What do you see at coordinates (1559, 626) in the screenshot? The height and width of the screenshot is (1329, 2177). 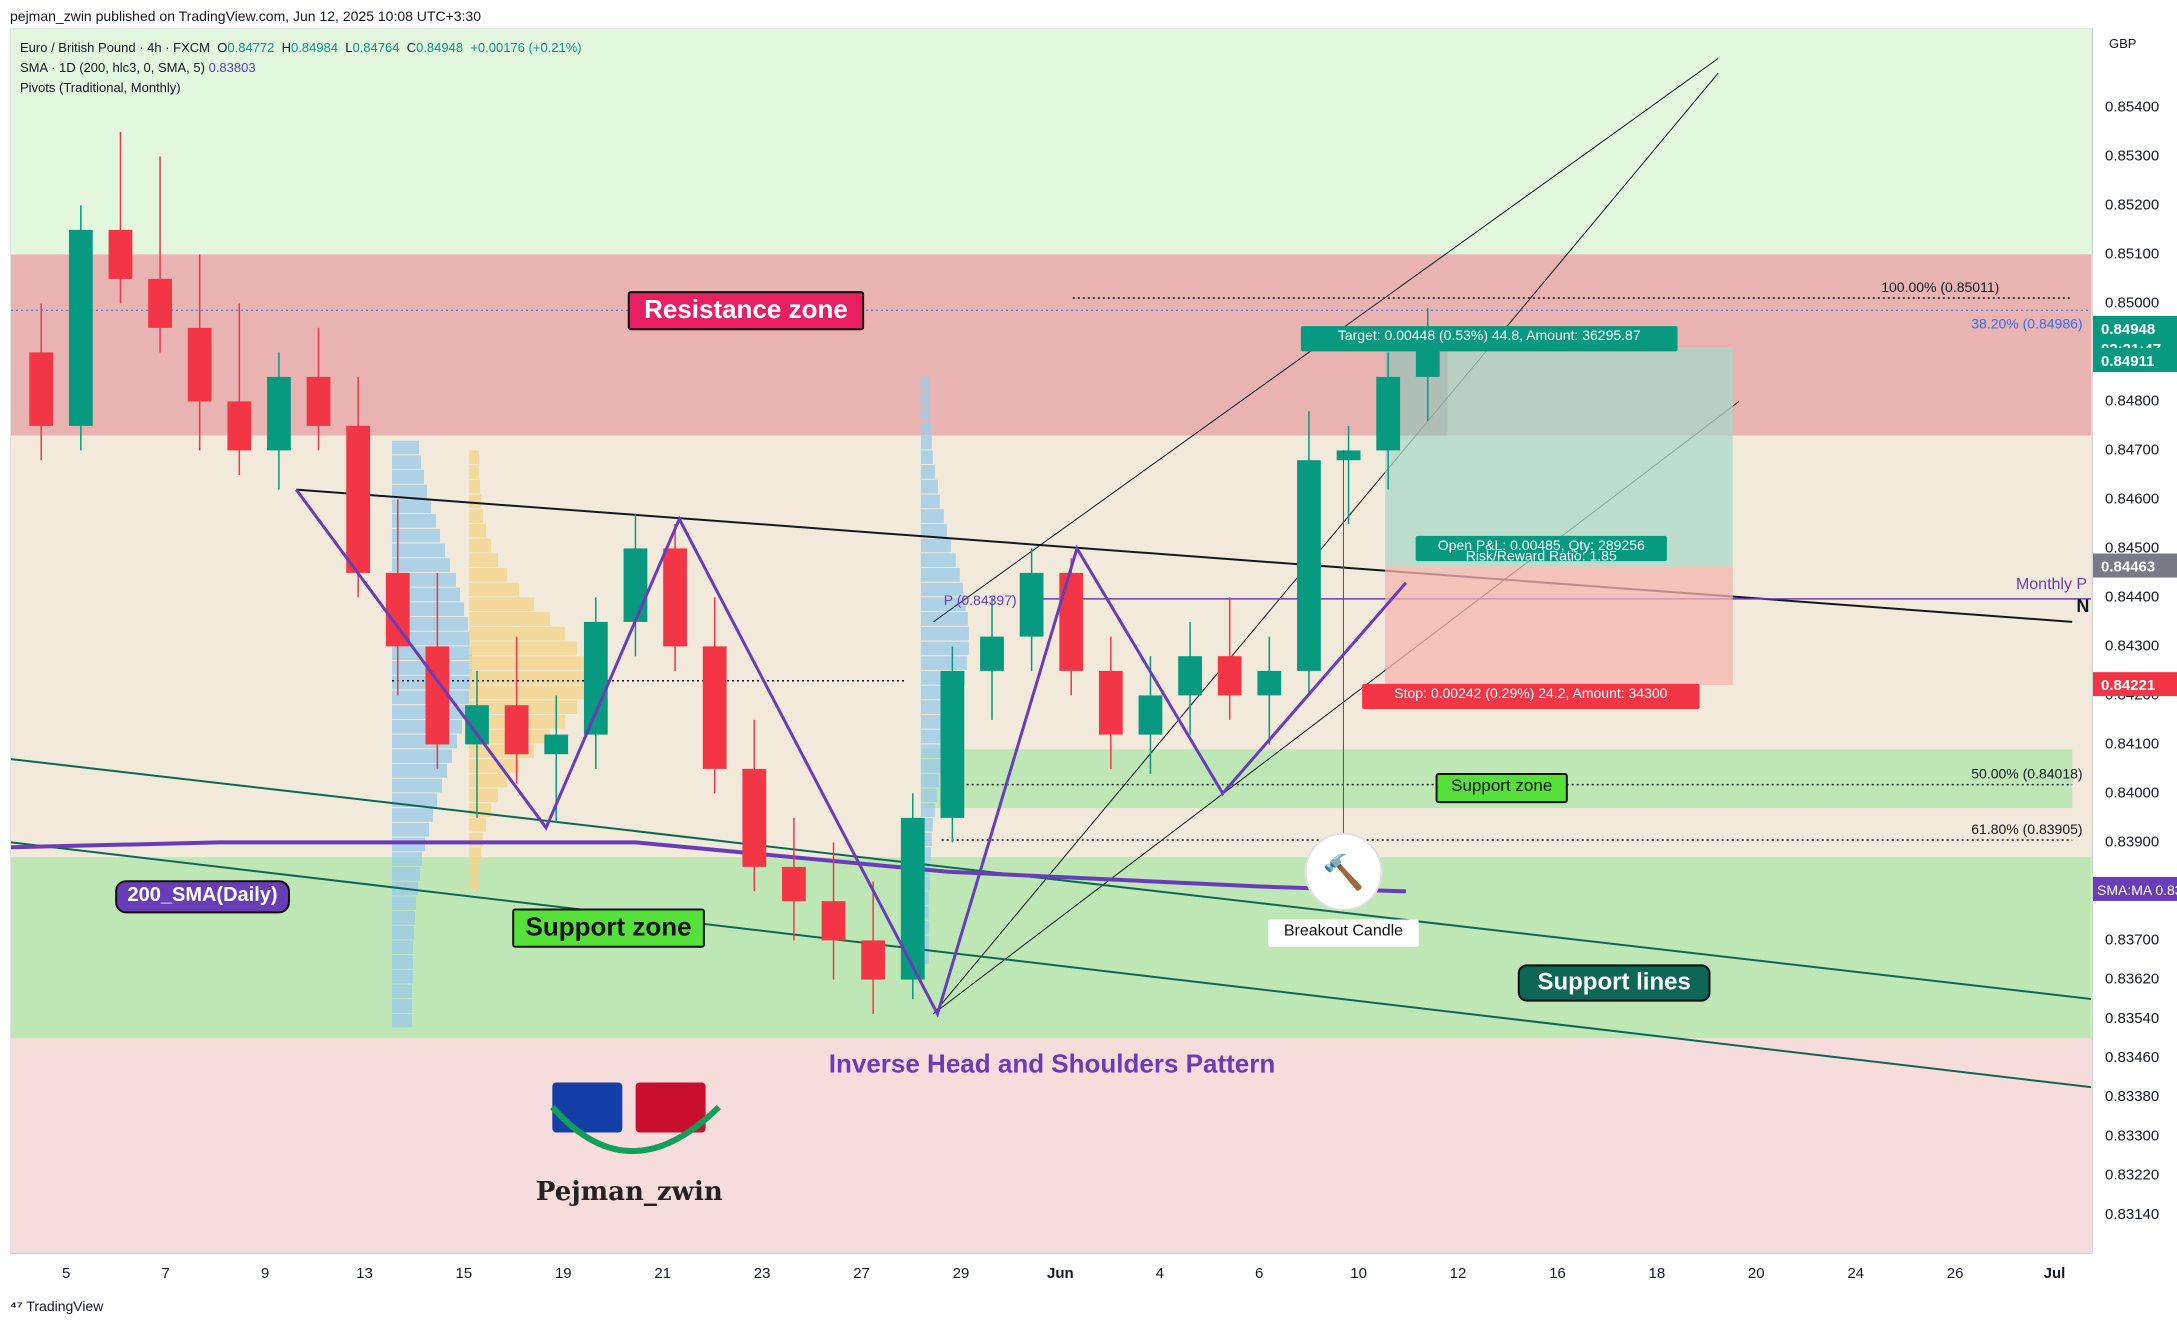 I see `position-loss-zone` at bounding box center [1559, 626].